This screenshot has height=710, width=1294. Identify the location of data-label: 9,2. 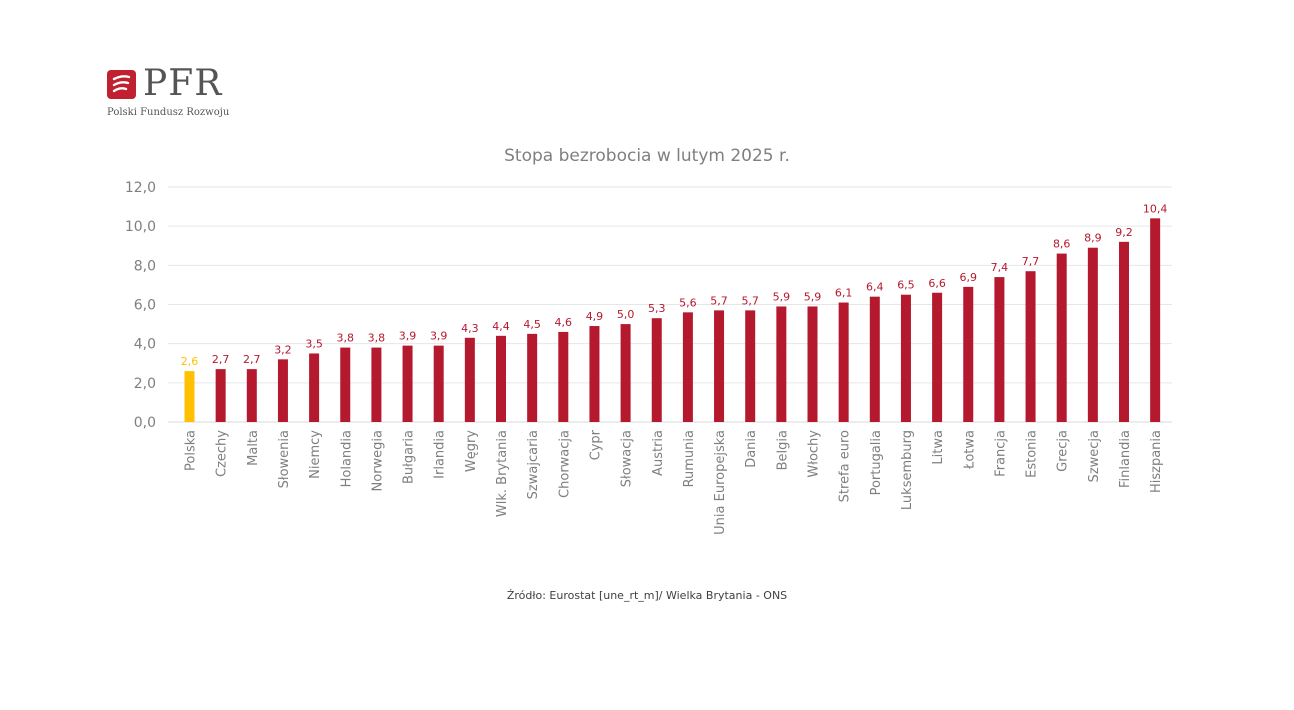
(1124, 232).